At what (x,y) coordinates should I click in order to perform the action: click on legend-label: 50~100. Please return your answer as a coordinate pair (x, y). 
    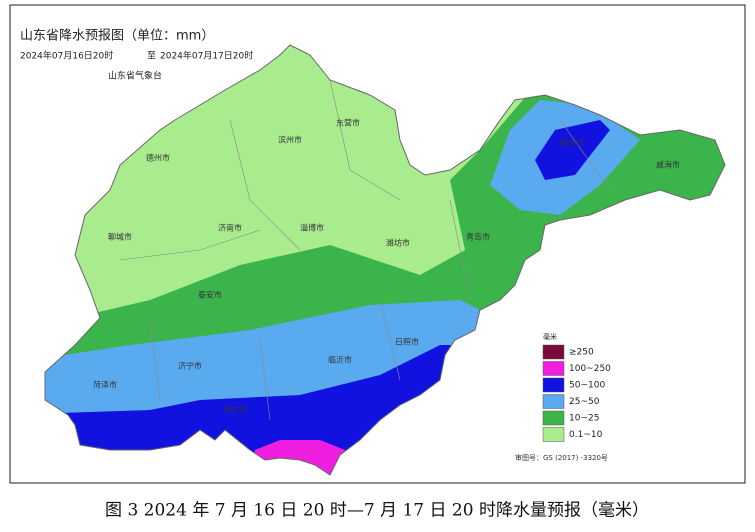
    Looking at the image, I should click on (587, 386).